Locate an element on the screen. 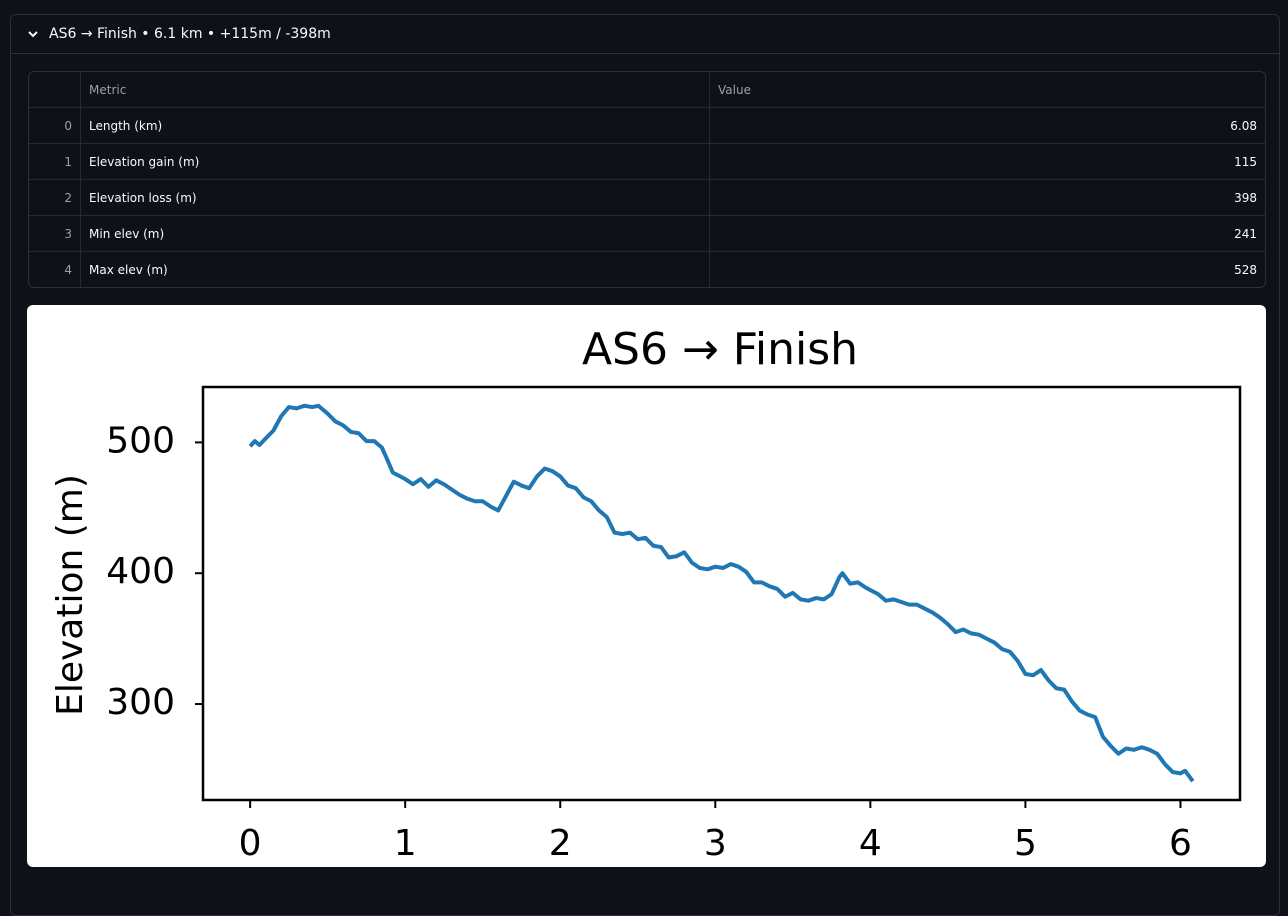  table-cell: Elevation gain (m) is located at coordinates (394, 161).